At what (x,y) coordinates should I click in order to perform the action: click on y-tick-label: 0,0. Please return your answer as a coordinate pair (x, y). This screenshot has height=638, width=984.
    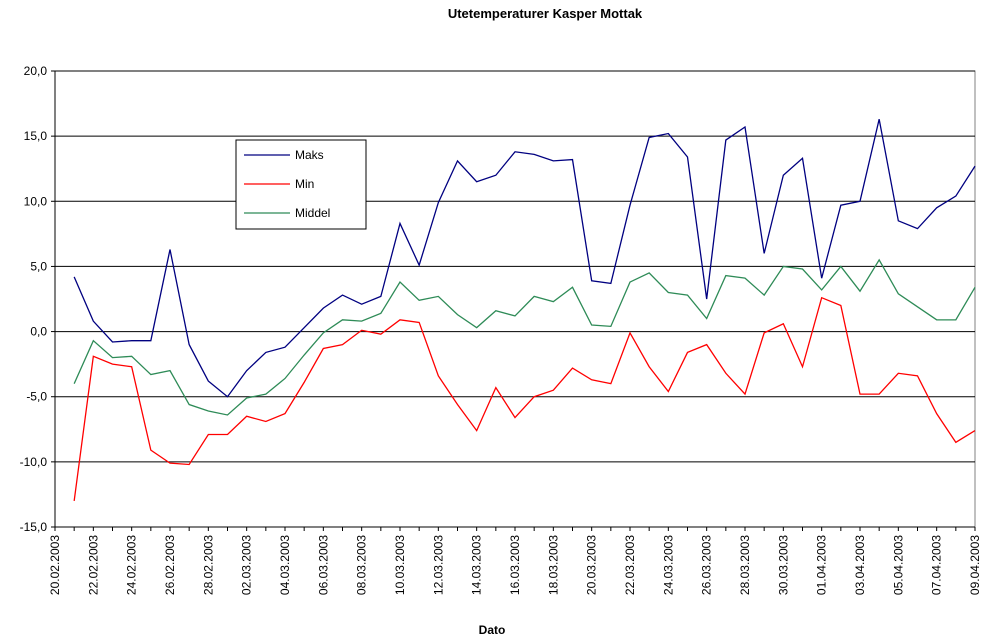
    Looking at the image, I should click on (38, 332).